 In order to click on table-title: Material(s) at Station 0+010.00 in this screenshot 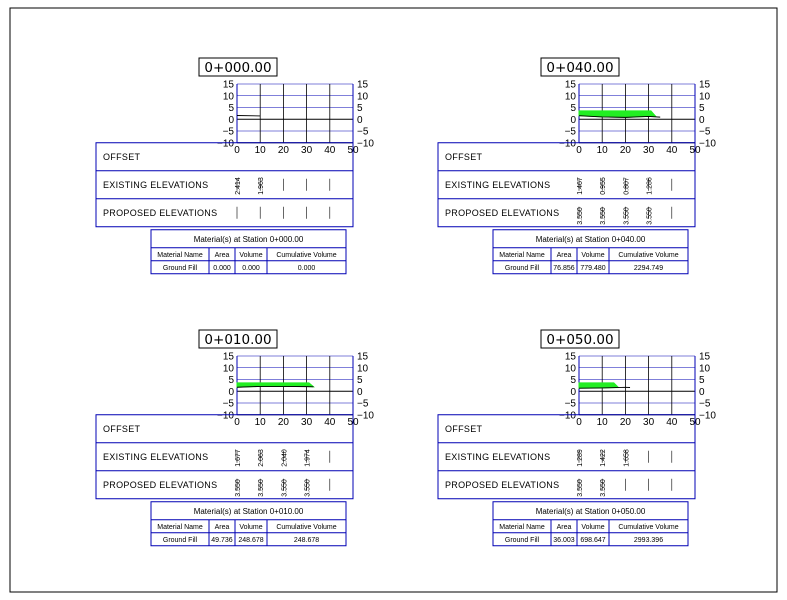, I will do `click(249, 511)`.